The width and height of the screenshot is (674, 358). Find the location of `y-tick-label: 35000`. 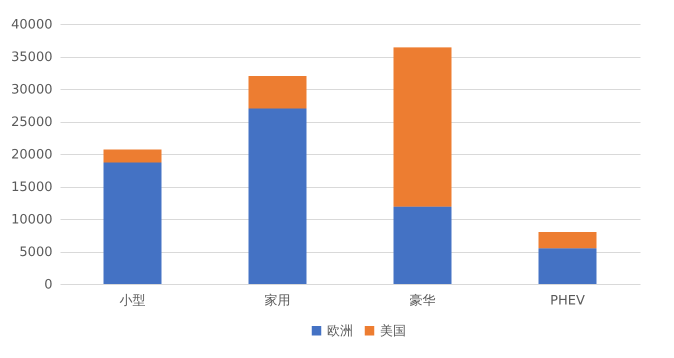

y-tick-label: 35000 is located at coordinates (31, 57).